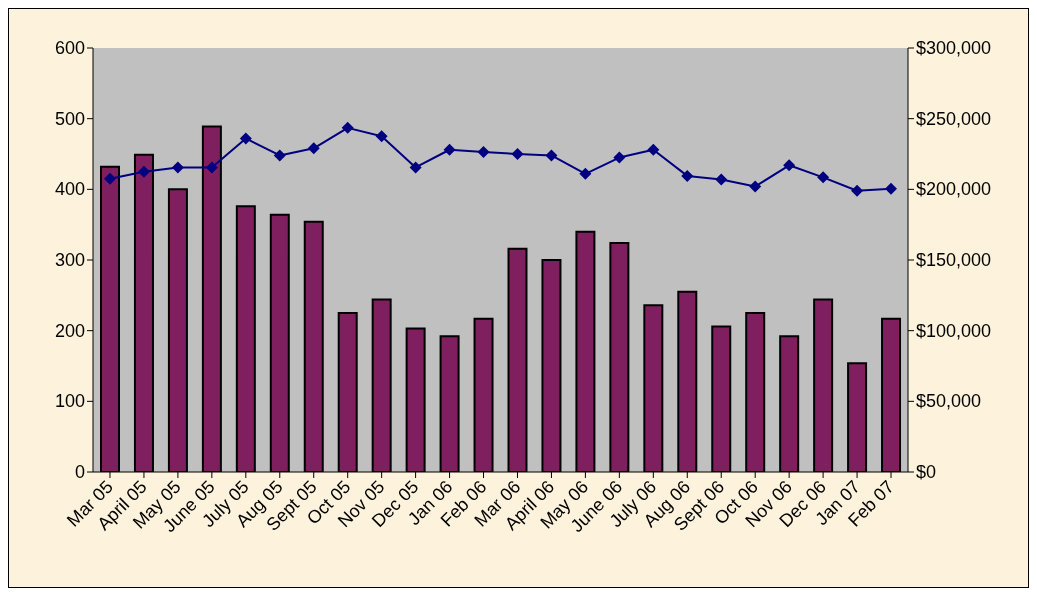  Describe the element at coordinates (949, 401) in the screenshot. I see `y2-tick-label: $50,000` at that location.